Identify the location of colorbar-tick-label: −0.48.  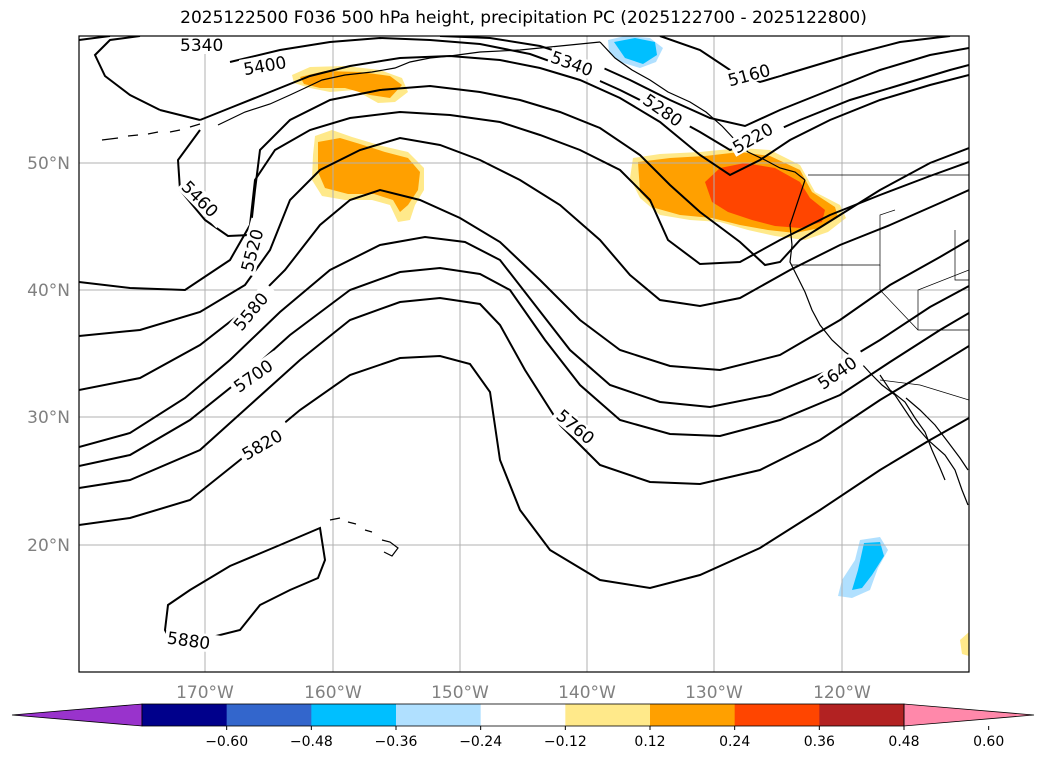
(311, 742).